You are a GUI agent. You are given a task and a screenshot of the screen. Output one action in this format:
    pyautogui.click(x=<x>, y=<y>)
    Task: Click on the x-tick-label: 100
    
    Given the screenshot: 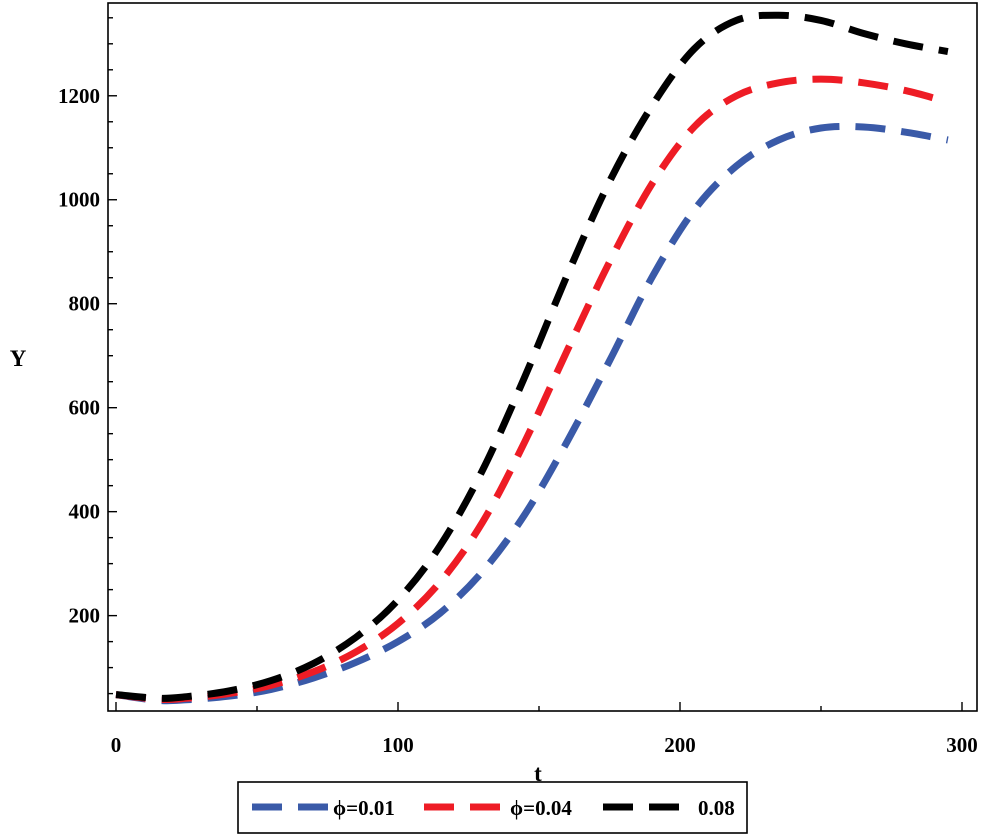 What is the action you would take?
    pyautogui.click(x=398, y=745)
    